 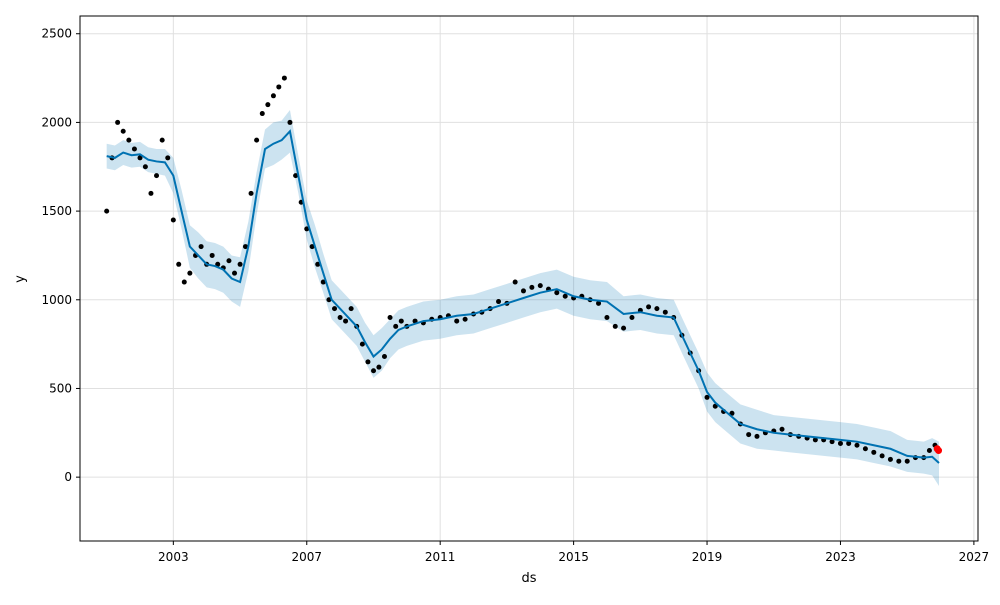 What do you see at coordinates (974, 557) in the screenshot?
I see `x-tick-label: 2027` at bounding box center [974, 557].